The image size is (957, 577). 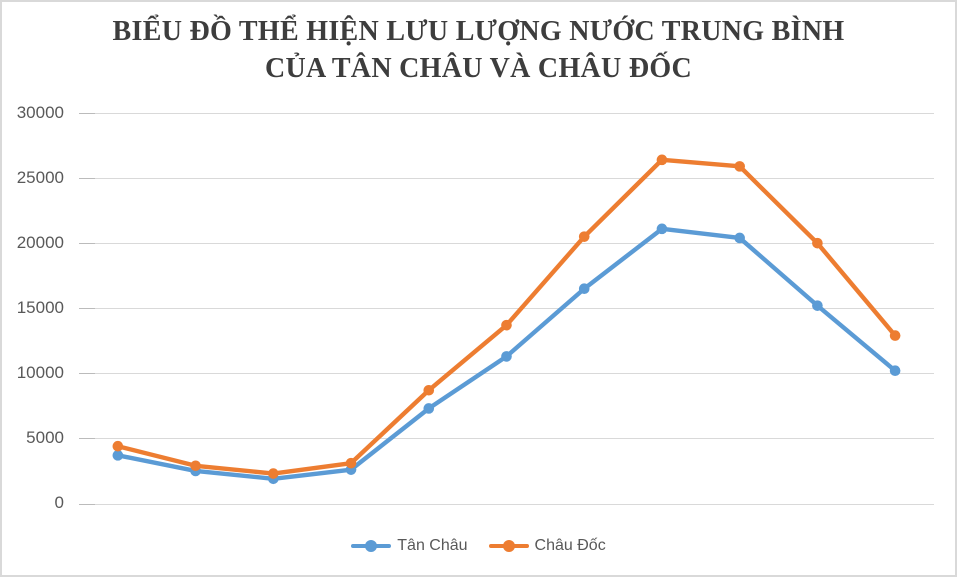 What do you see at coordinates (432, 545) in the screenshot?
I see `legend-label: Tân Châu` at bounding box center [432, 545].